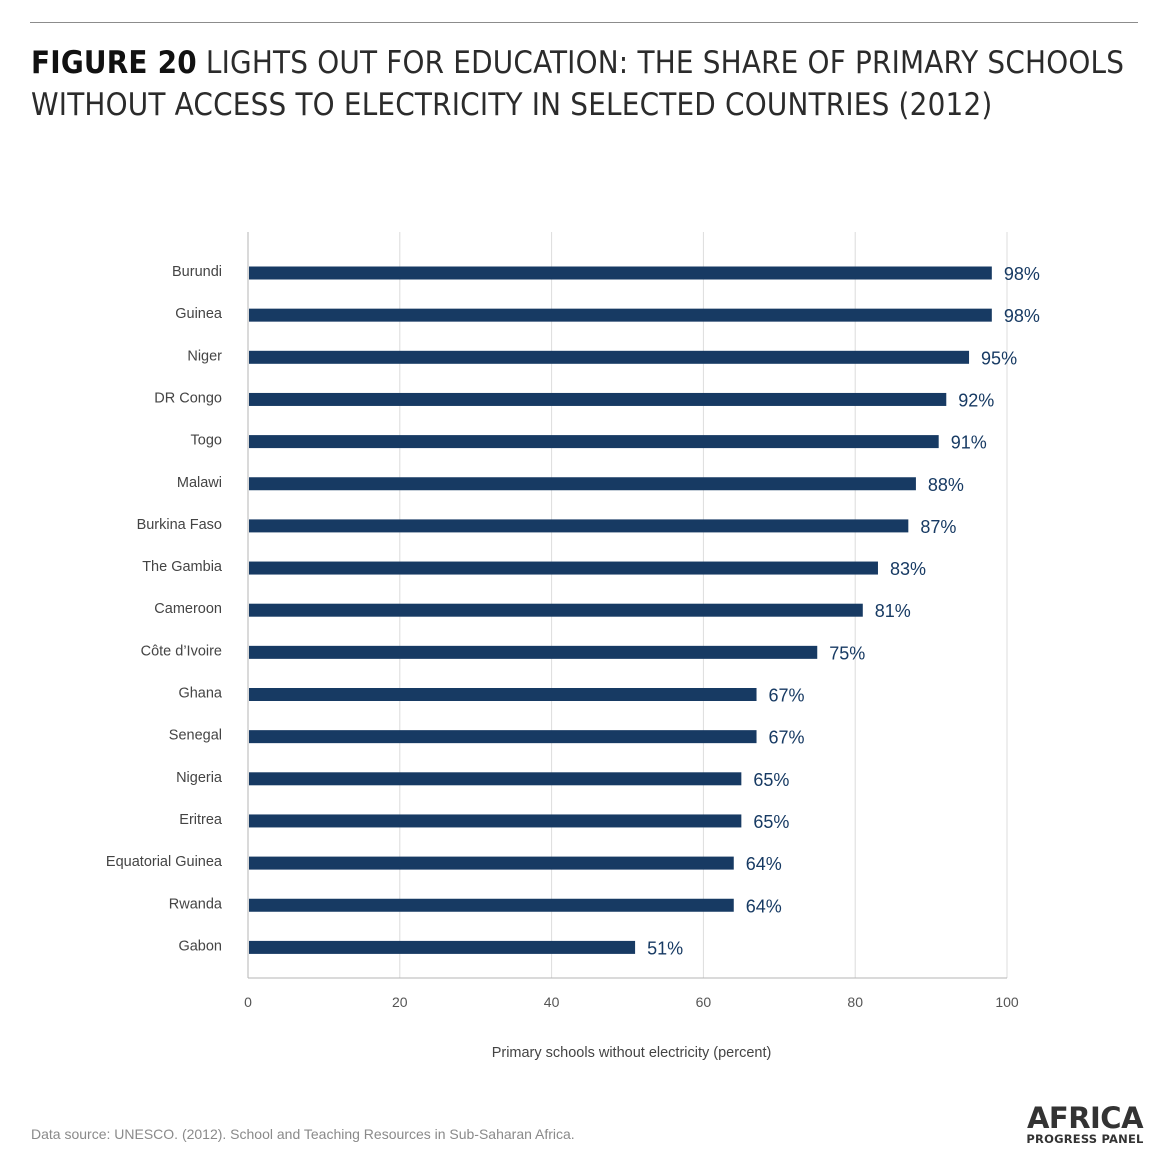  Describe the element at coordinates (1007, 1002) in the screenshot. I see `x-tick-label: 100` at that location.